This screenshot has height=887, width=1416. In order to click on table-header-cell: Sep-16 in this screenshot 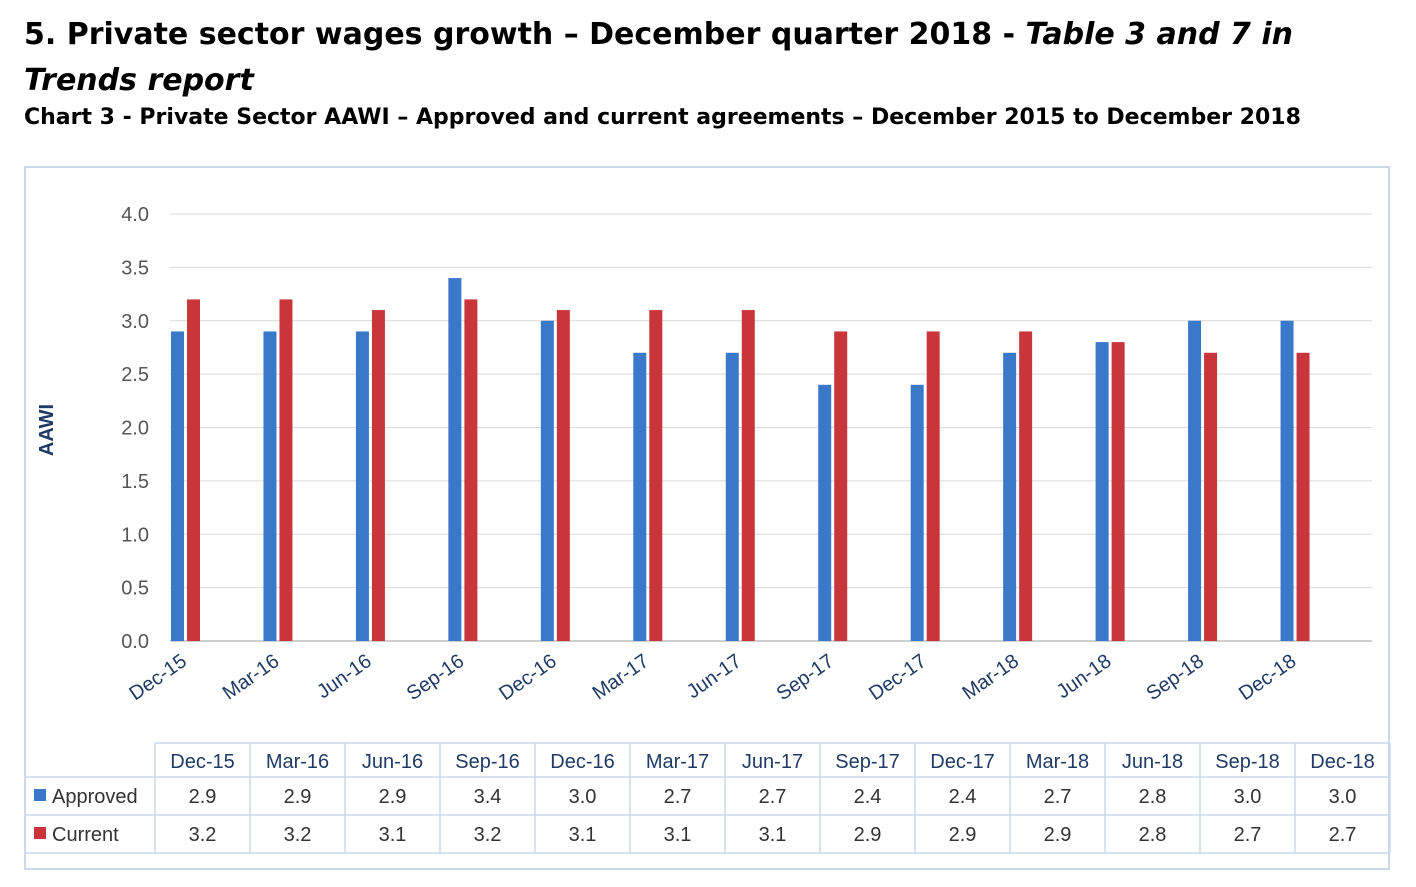, I will do `click(487, 762)`.